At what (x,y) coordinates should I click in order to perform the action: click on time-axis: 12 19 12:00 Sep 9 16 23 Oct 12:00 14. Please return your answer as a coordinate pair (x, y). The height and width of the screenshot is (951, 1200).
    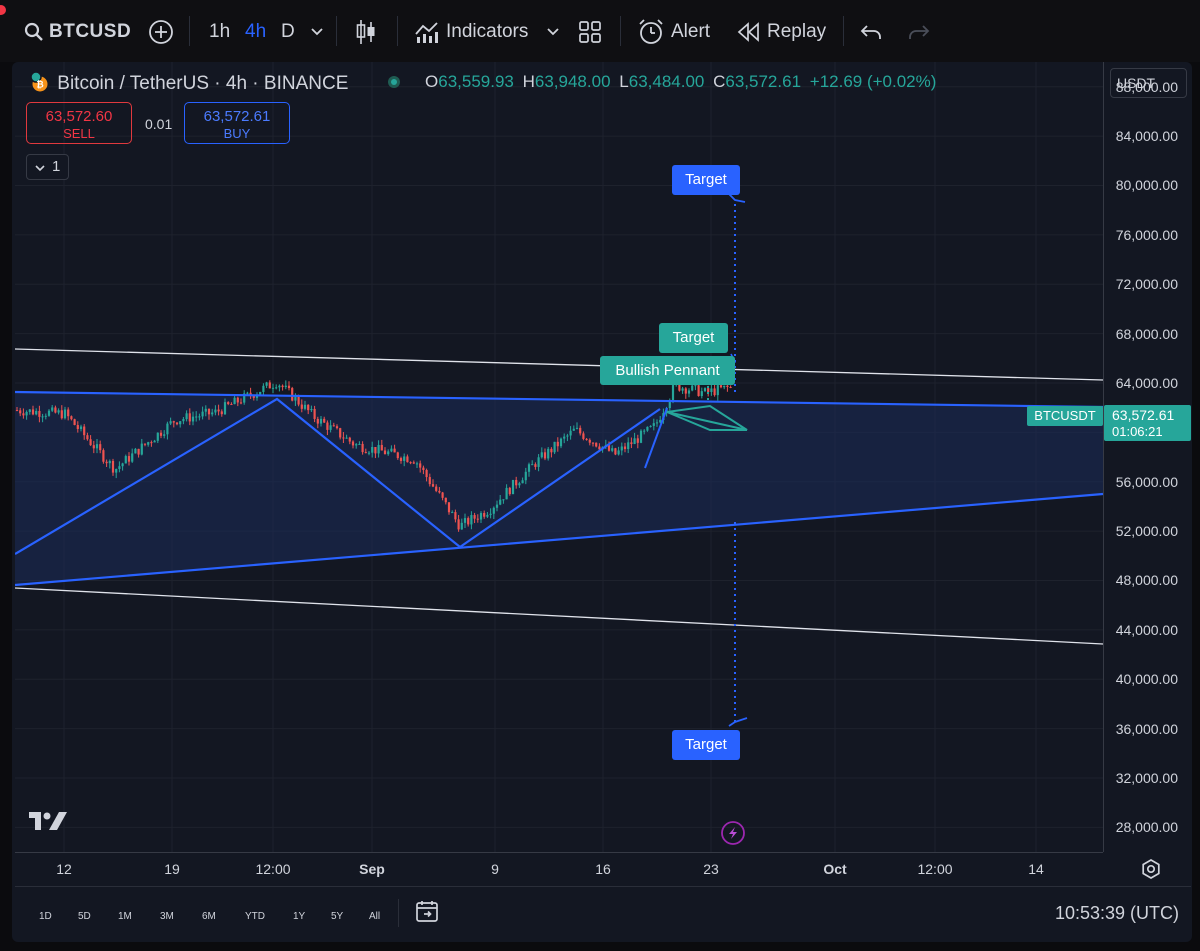
    Looking at the image, I should click on (559, 869).